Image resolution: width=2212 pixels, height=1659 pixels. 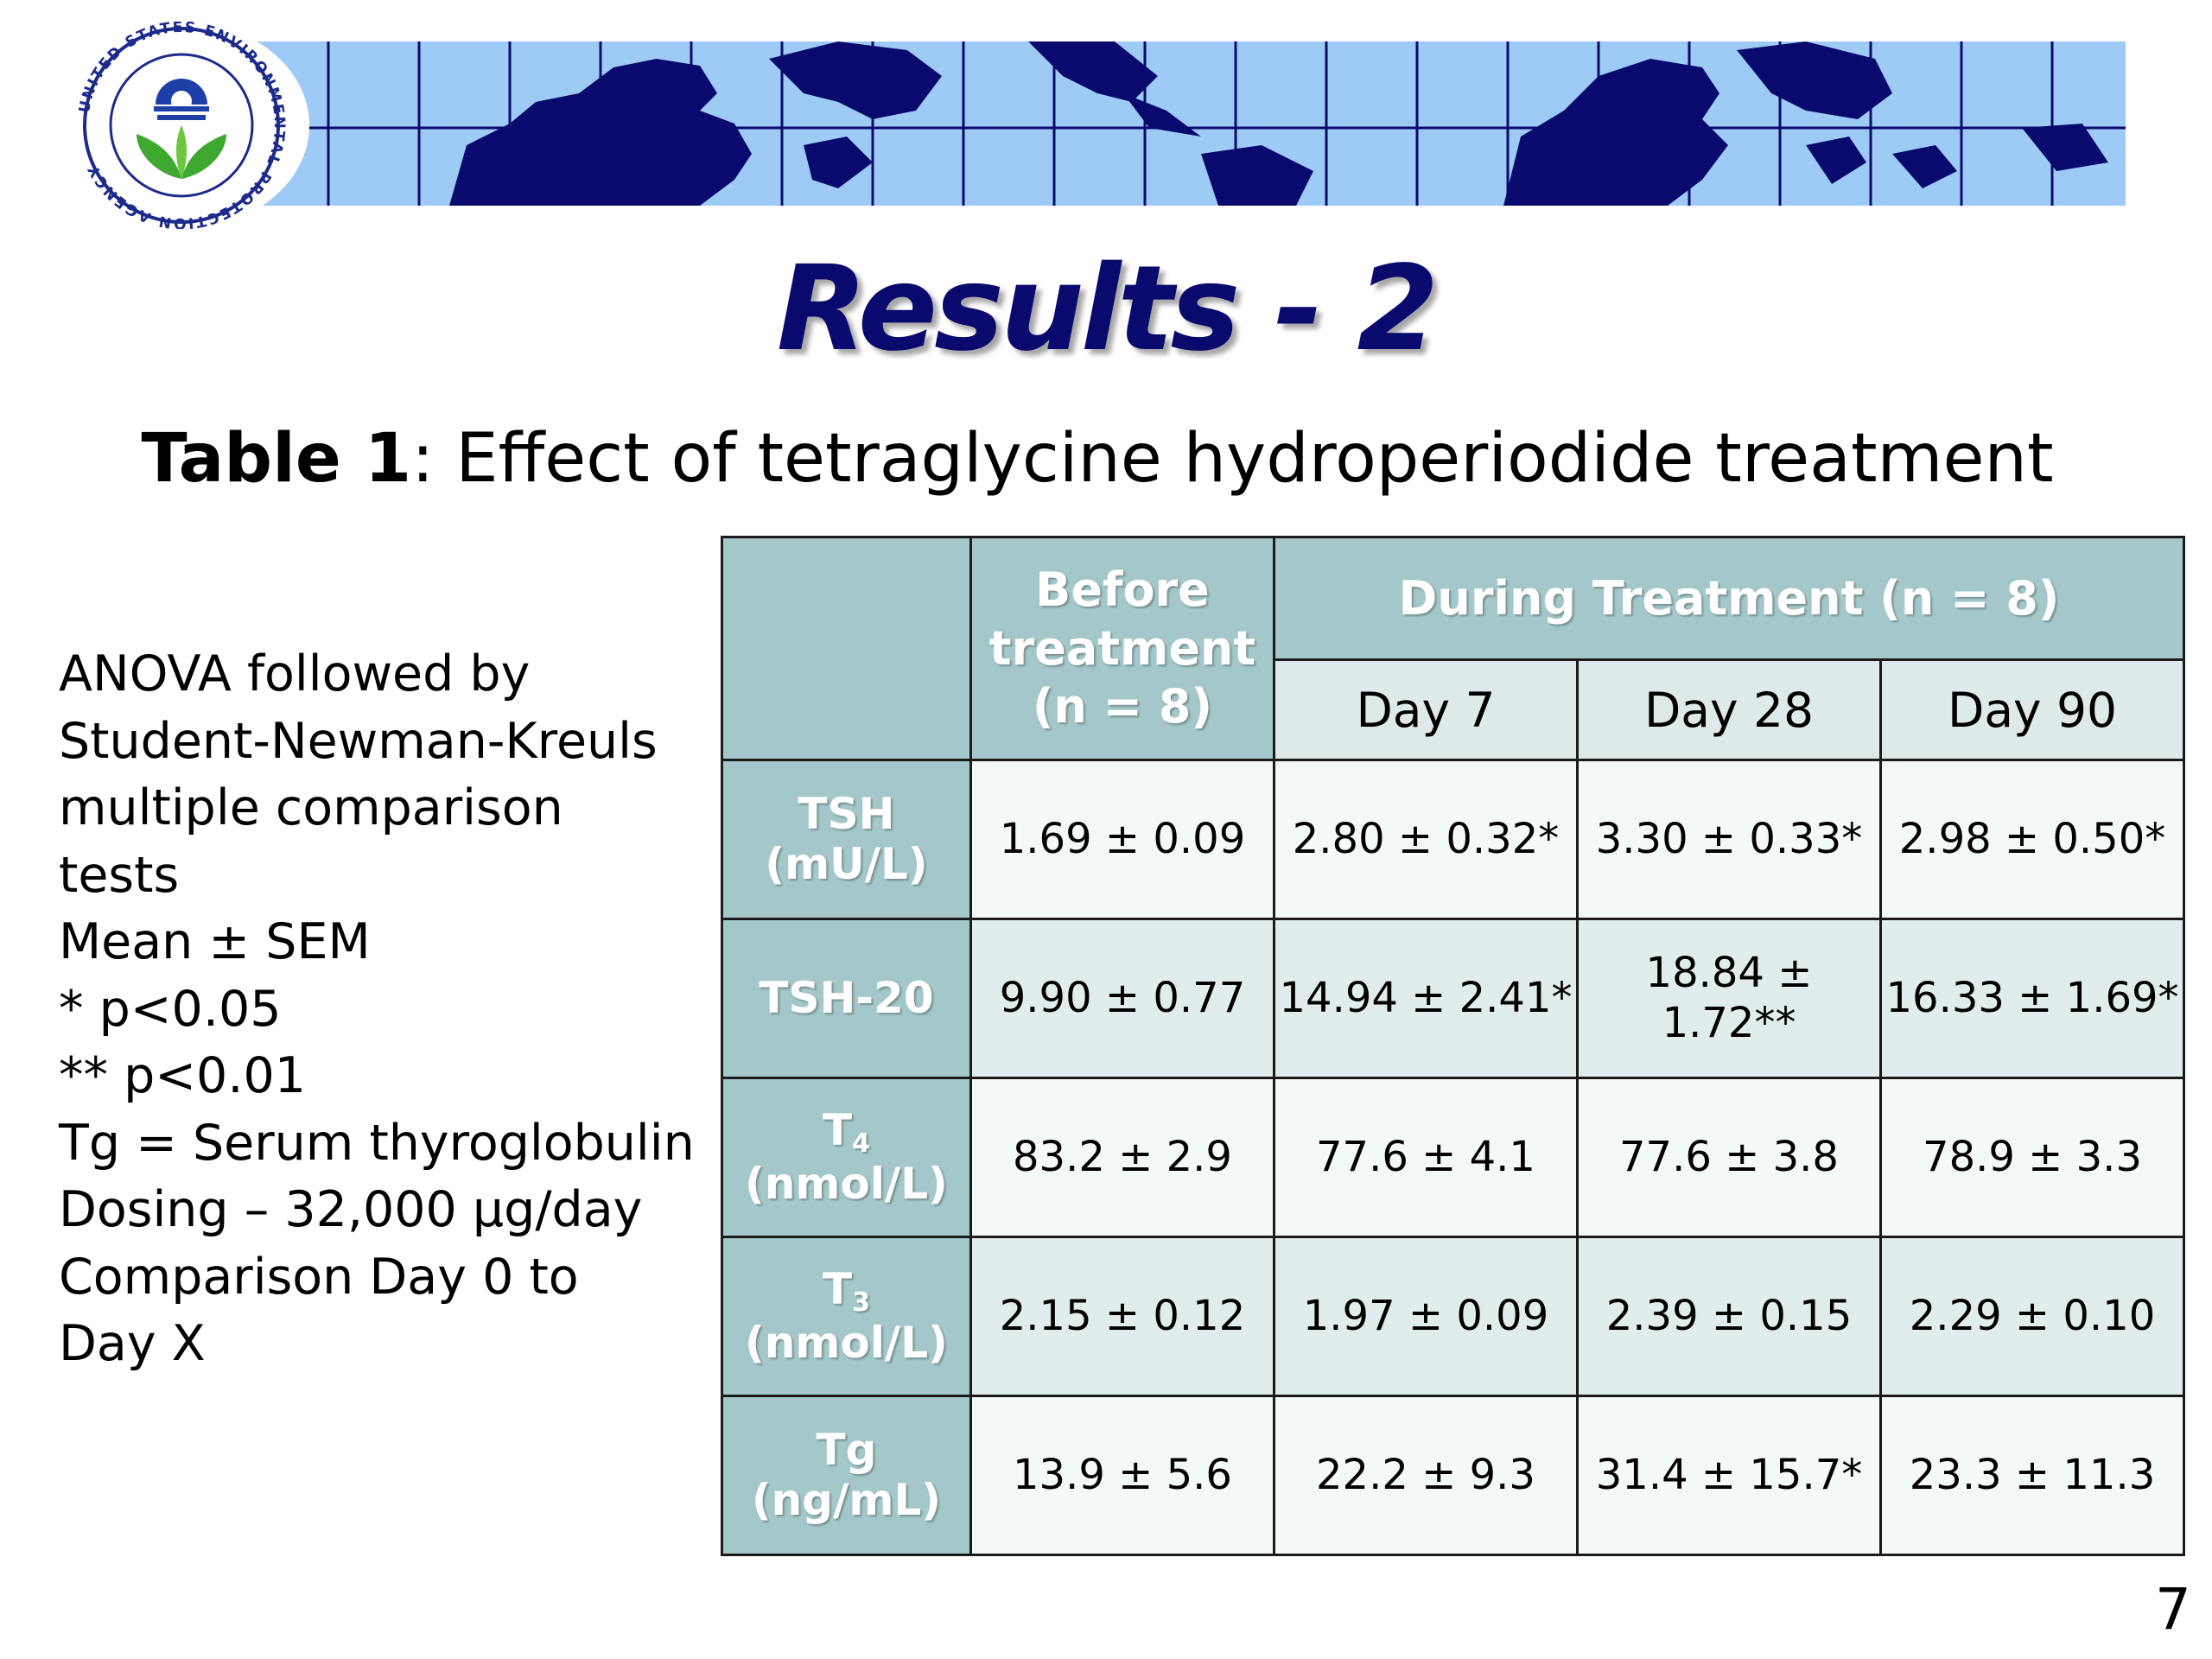 I want to click on note-line: multiple comparison, so click(x=311, y=807).